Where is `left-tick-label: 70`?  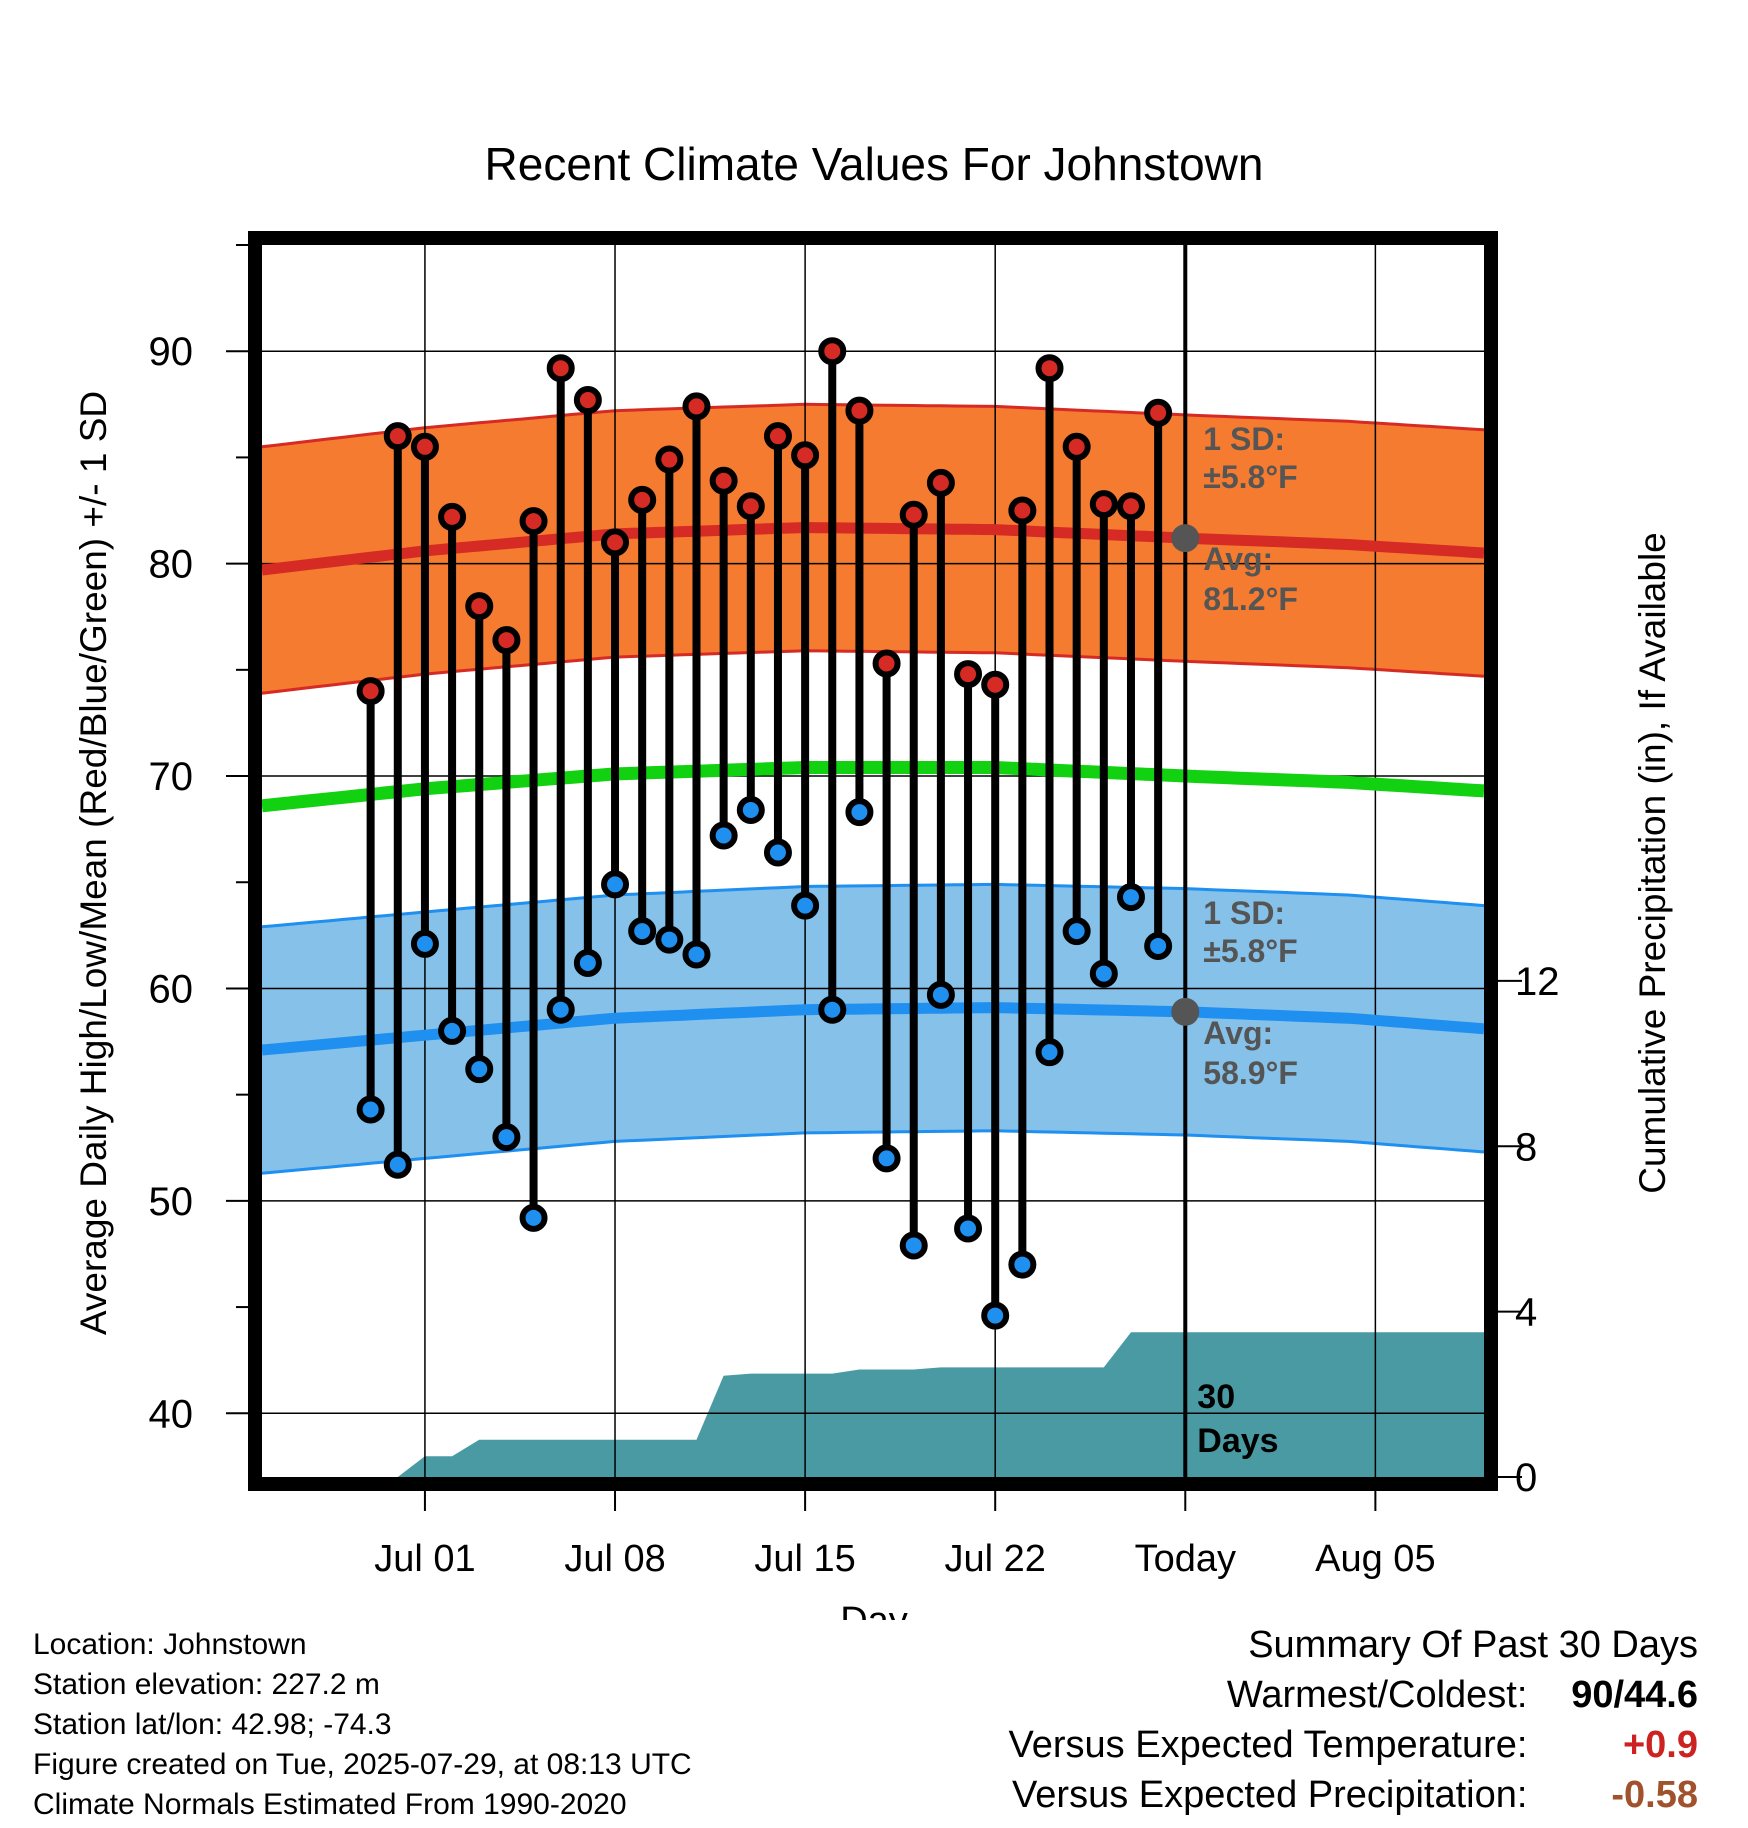
left-tick-label: 70 is located at coordinates (171, 777).